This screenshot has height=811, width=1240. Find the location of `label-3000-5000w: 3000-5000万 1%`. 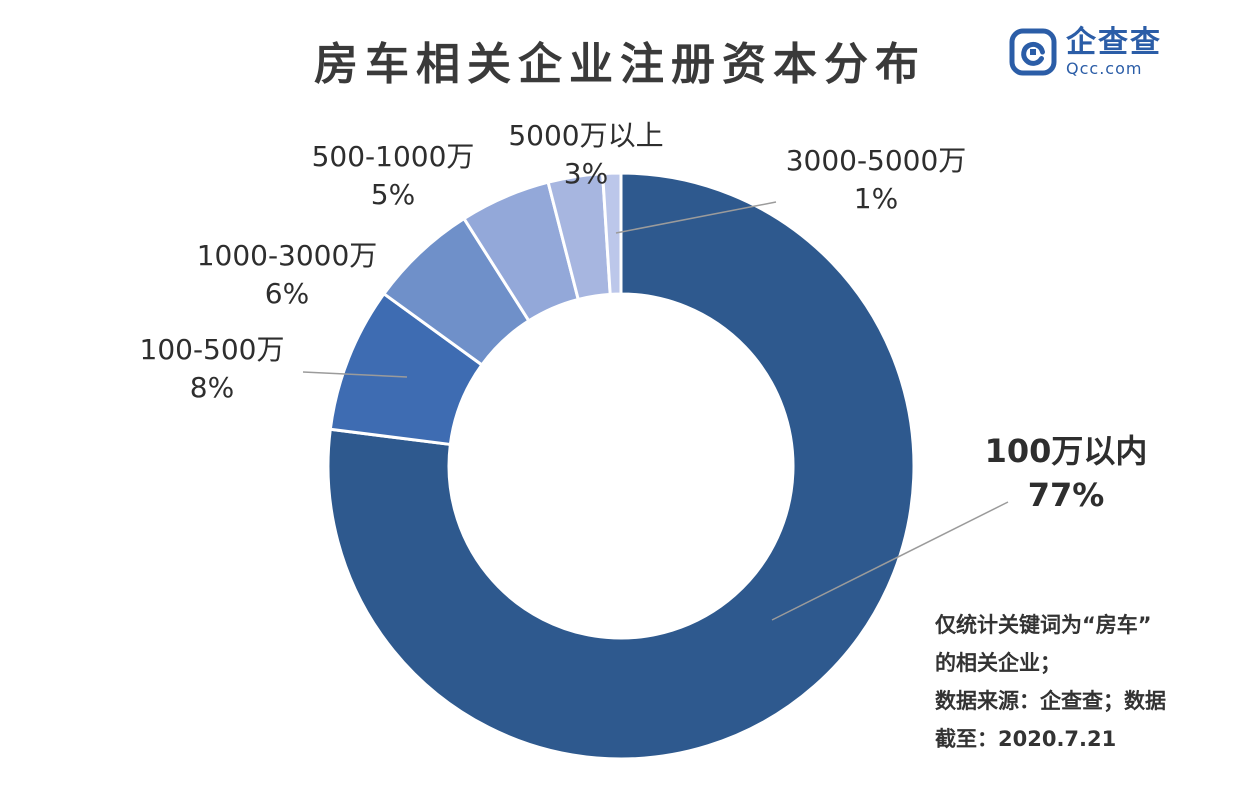

label-3000-5000w: 3000-5000万 1% is located at coordinates (876, 180).